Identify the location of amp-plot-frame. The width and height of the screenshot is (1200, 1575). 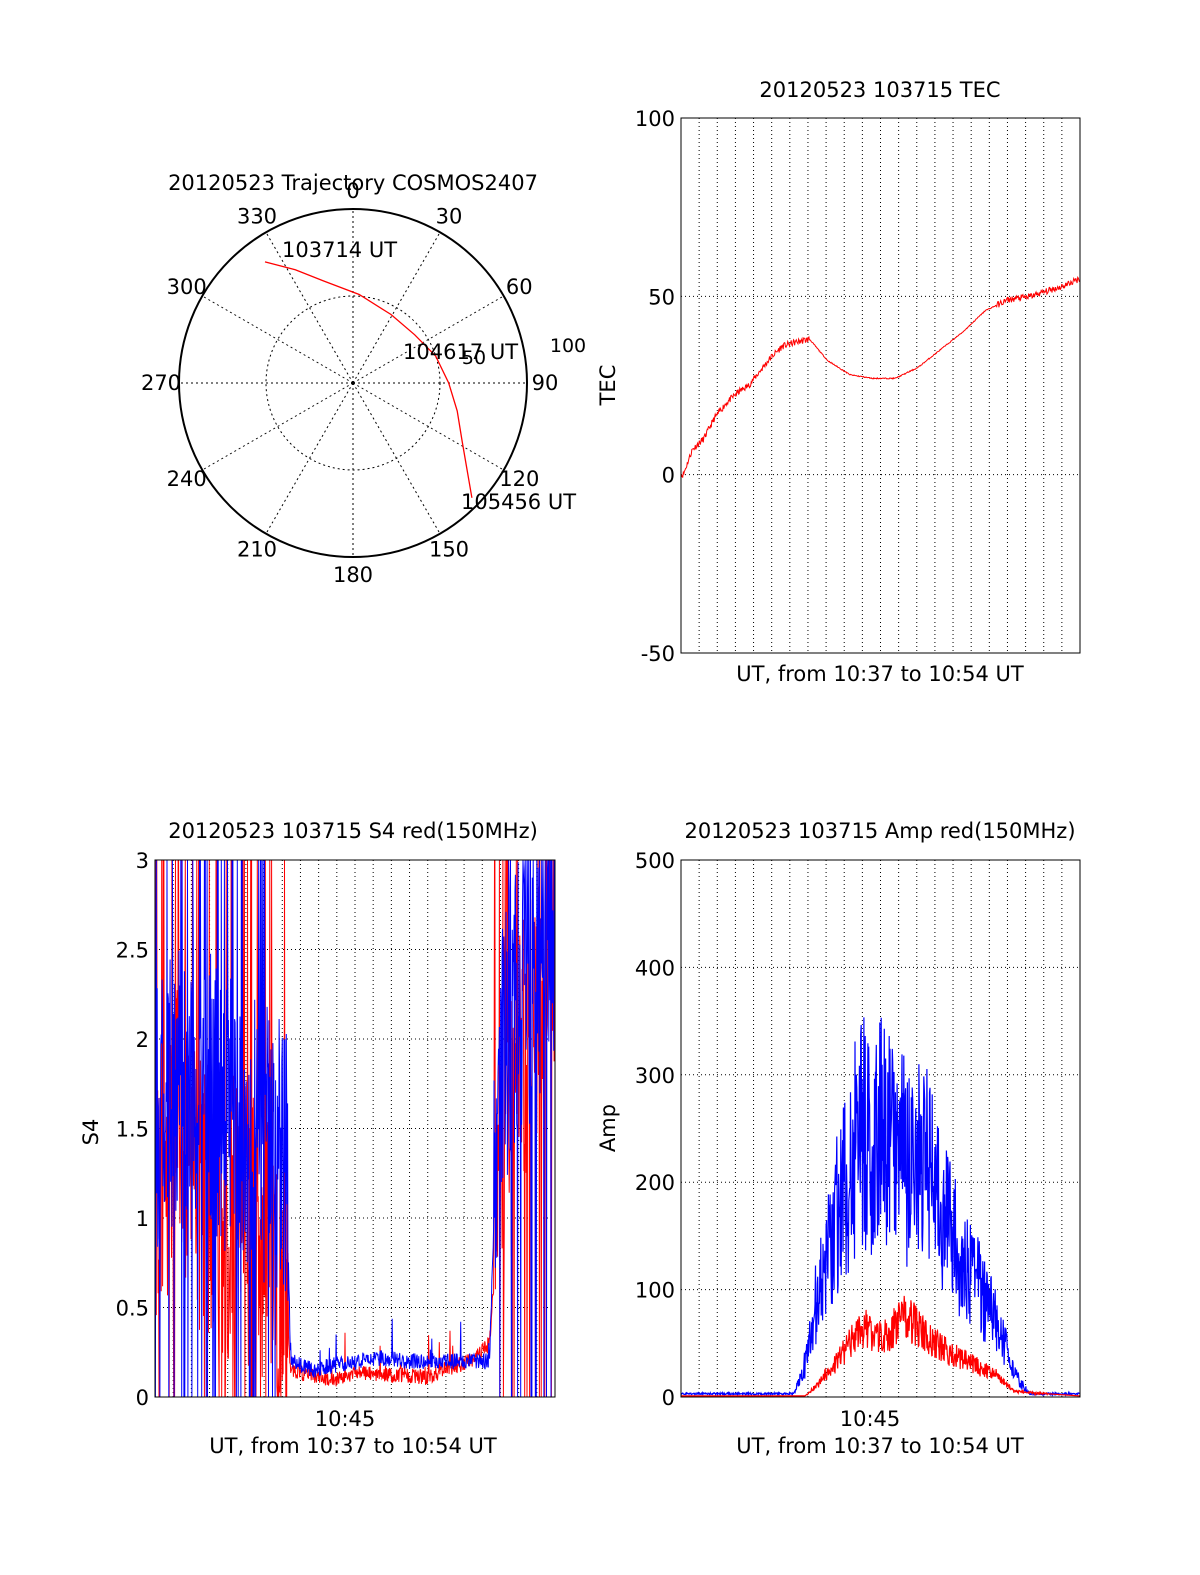
(880, 1128).